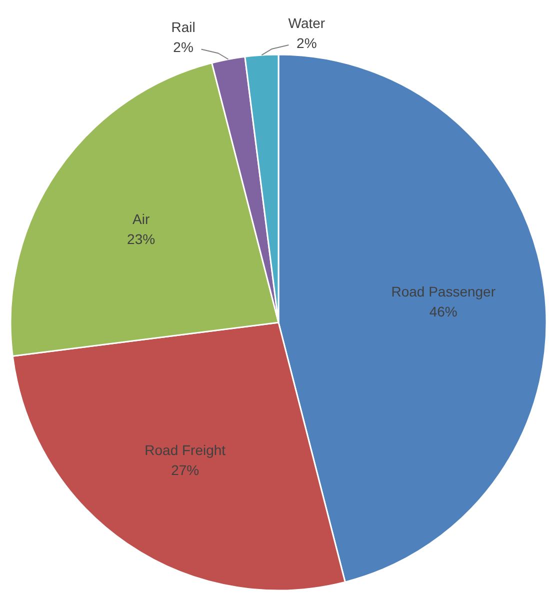  I want to click on slice-label: Road Passenger, so click(443, 292).